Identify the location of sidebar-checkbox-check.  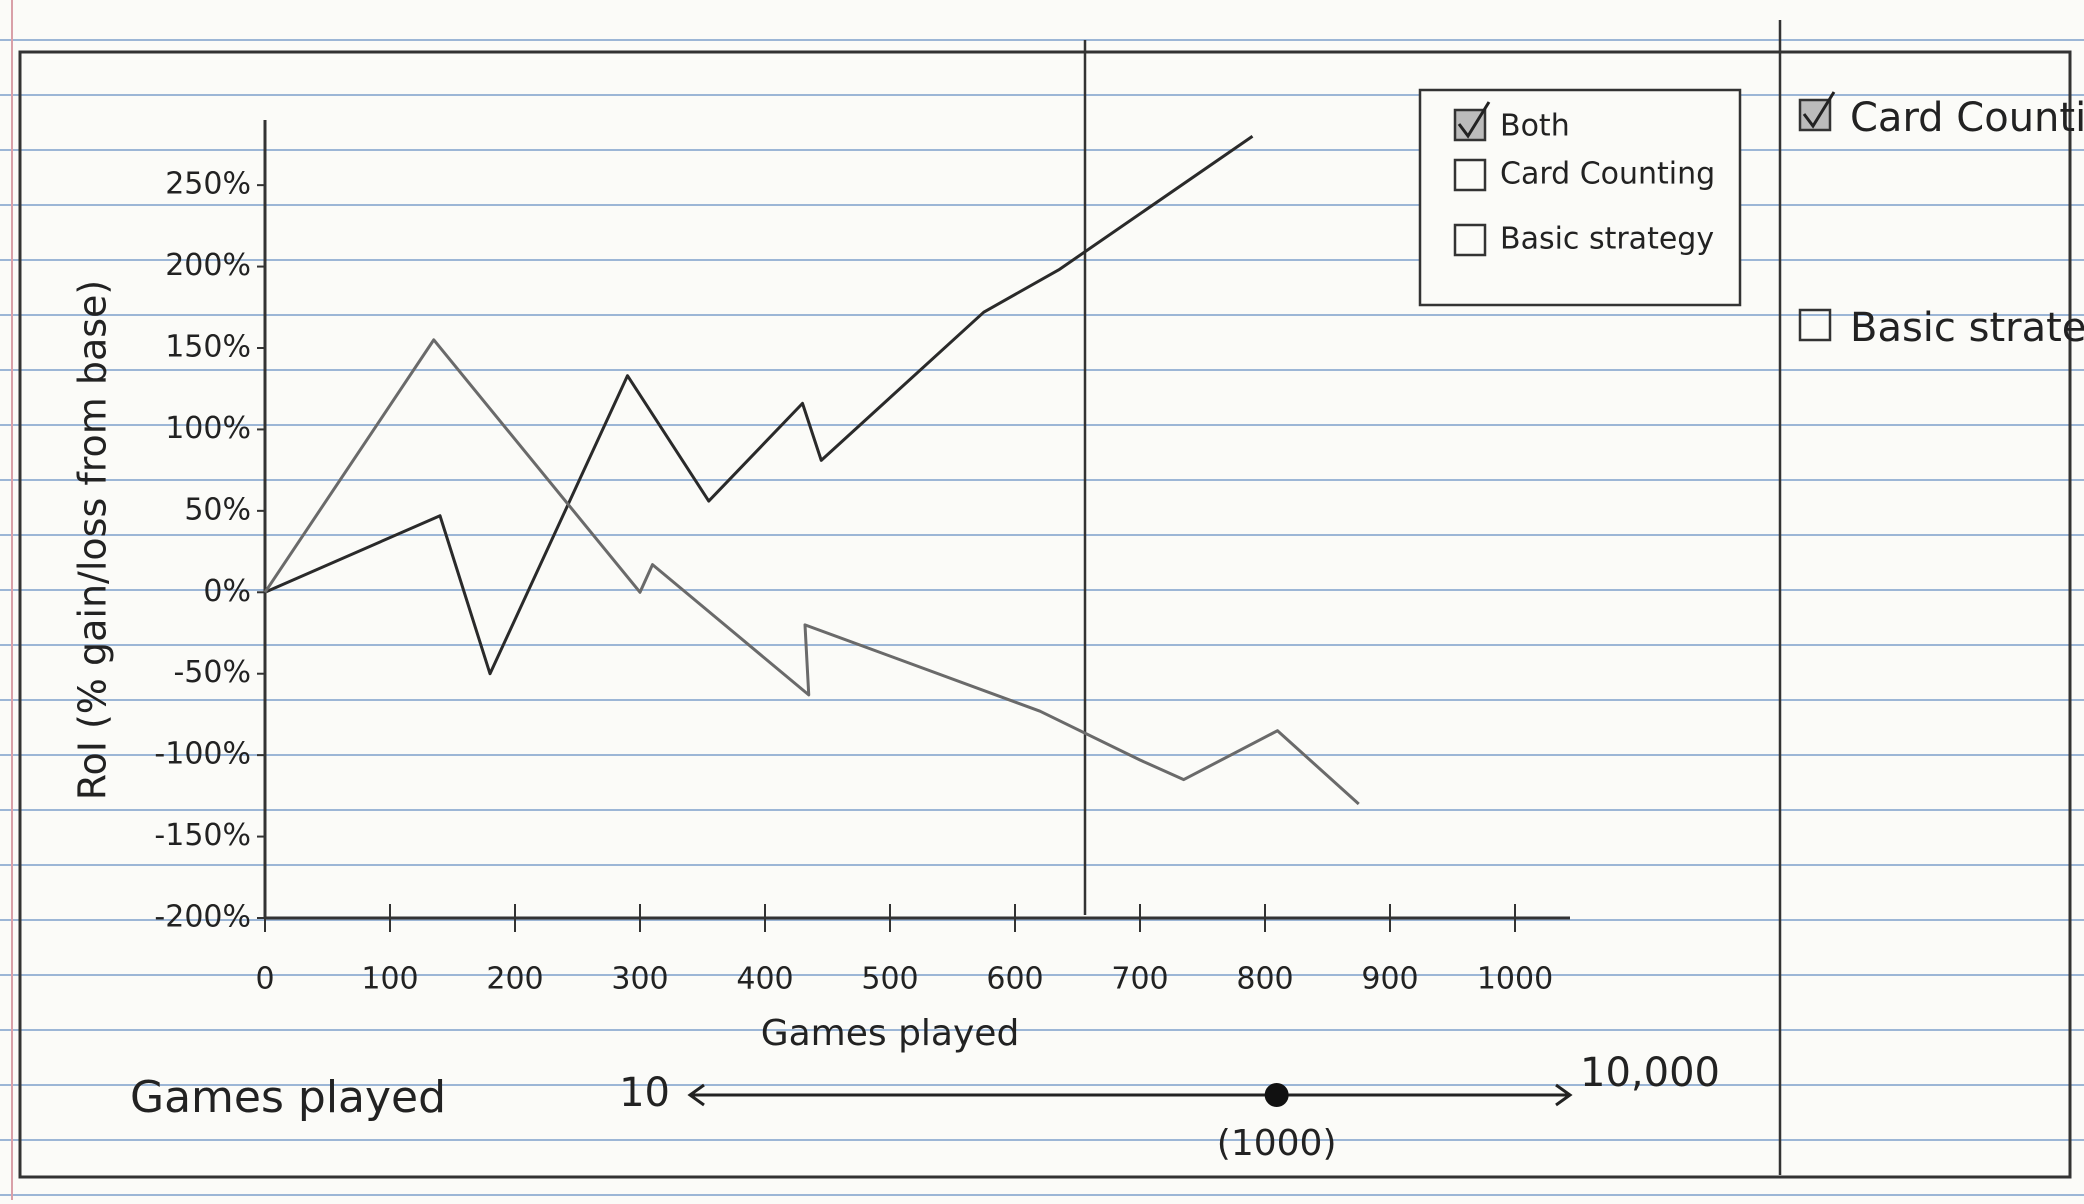
(1819, 110).